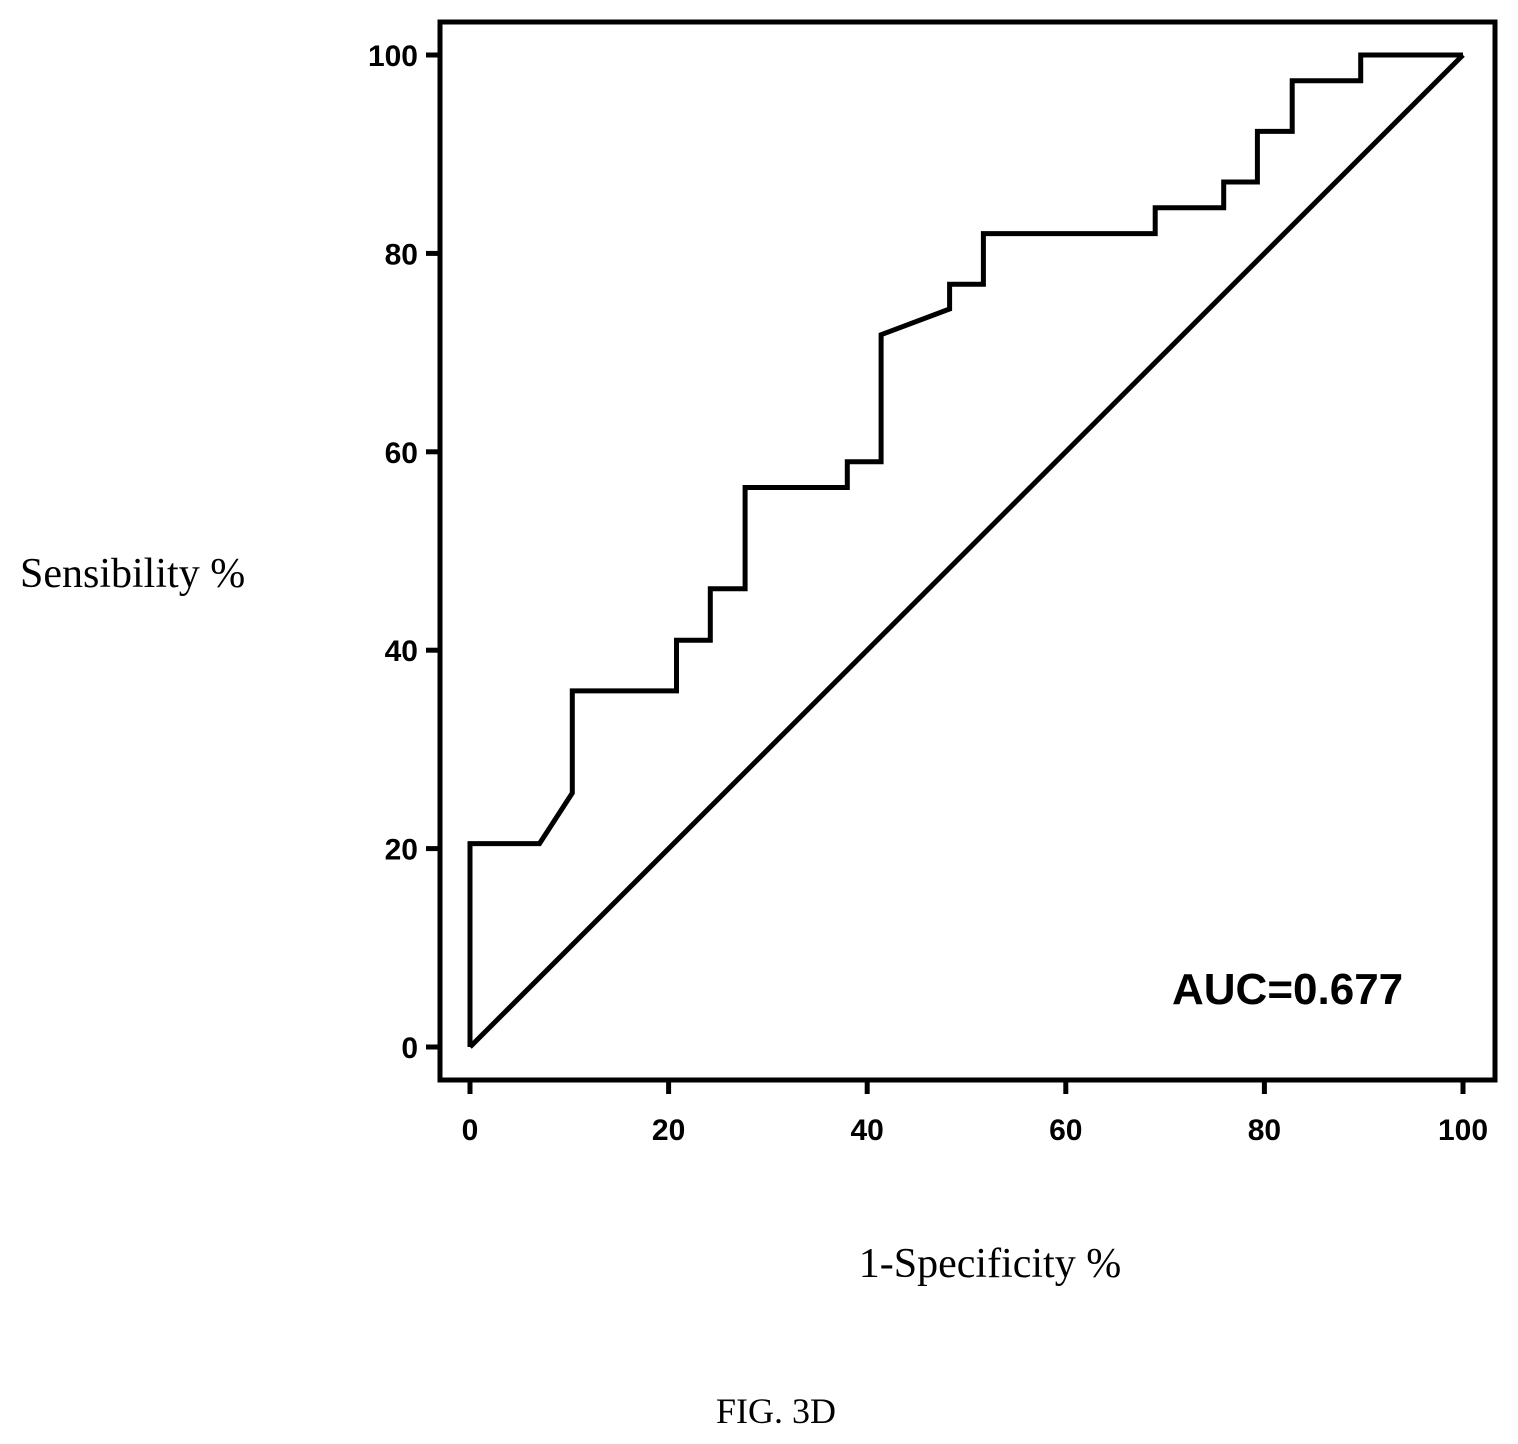 The image size is (1518, 1444). What do you see at coordinates (132, 574) in the screenshot?
I see `y-axis-title: Sensibility %` at bounding box center [132, 574].